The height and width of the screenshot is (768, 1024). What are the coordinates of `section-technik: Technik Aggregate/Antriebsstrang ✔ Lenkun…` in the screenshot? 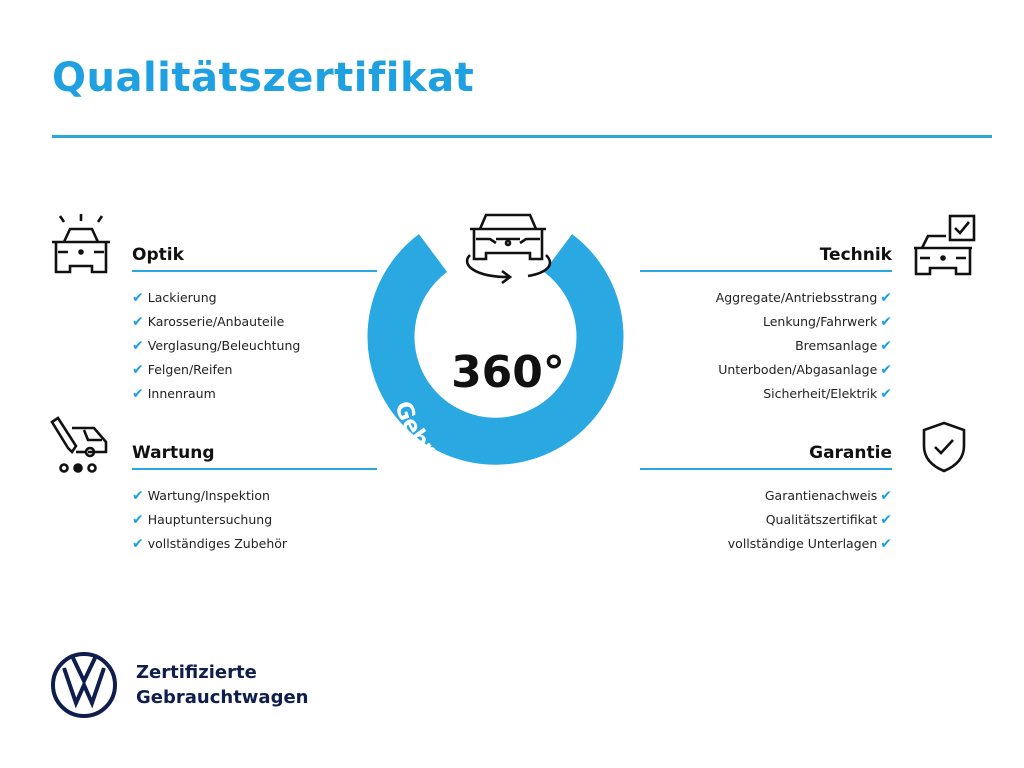 It's located at (766, 324).